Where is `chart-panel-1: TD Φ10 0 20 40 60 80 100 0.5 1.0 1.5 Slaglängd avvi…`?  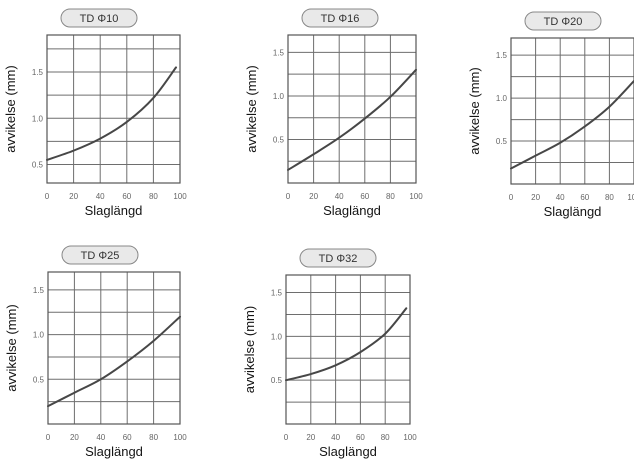
chart-panel-1: TD Φ10 0 20 40 60 80 100 0.5 1.0 1.5 Slaglängd avvi… is located at coordinates (95, 113).